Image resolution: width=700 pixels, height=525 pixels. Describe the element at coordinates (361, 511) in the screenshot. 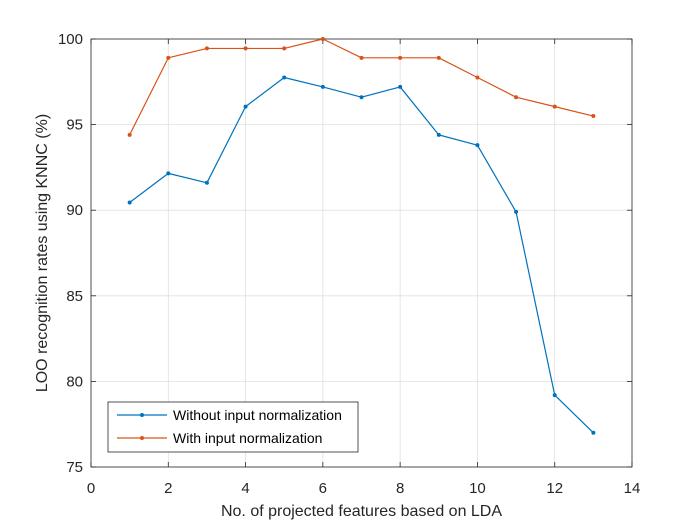

I see `x-axis-label: No. of projected features based on LDA` at that location.